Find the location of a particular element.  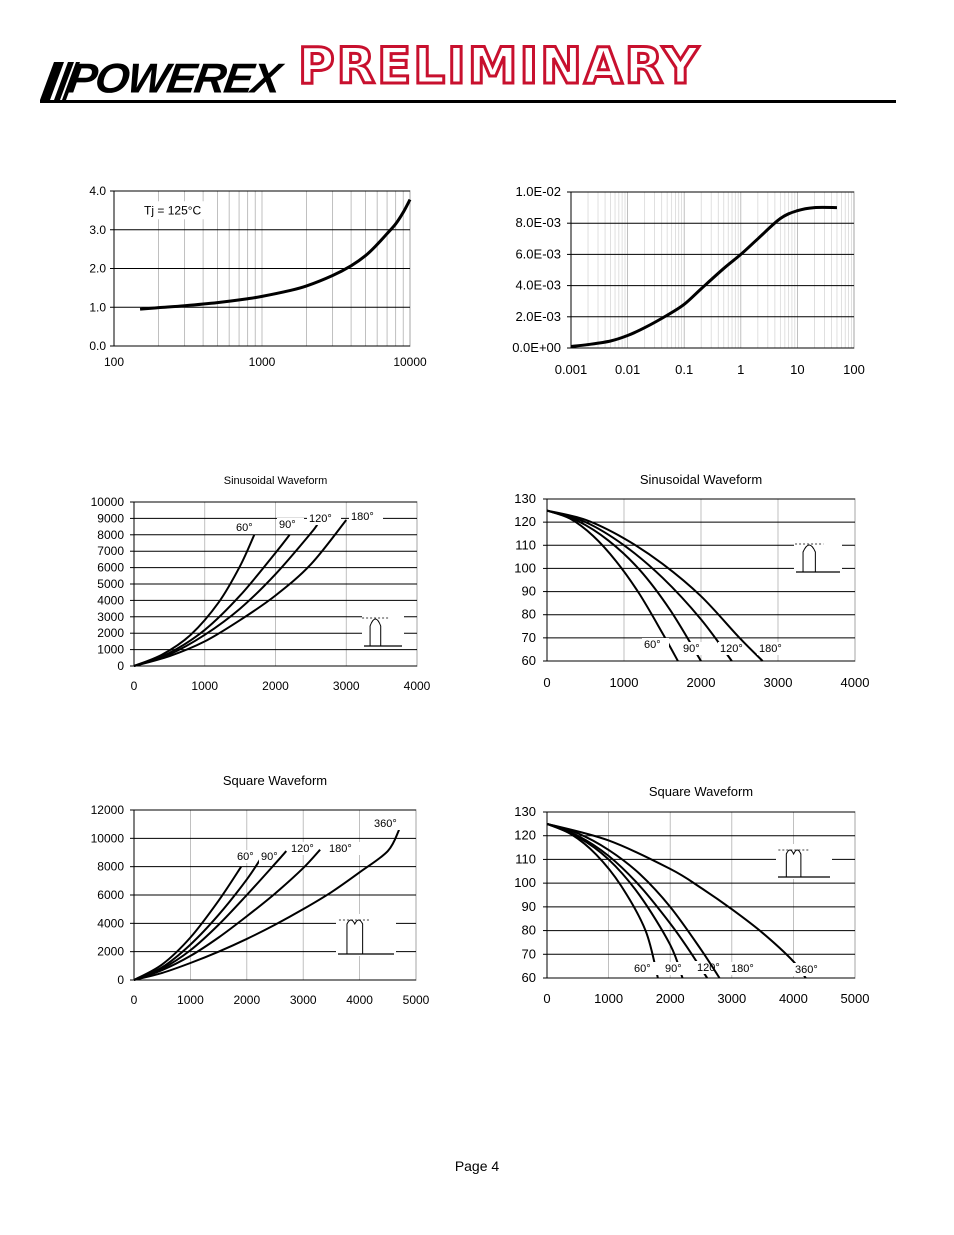

x-tick-label: 100 is located at coordinates (854, 369).